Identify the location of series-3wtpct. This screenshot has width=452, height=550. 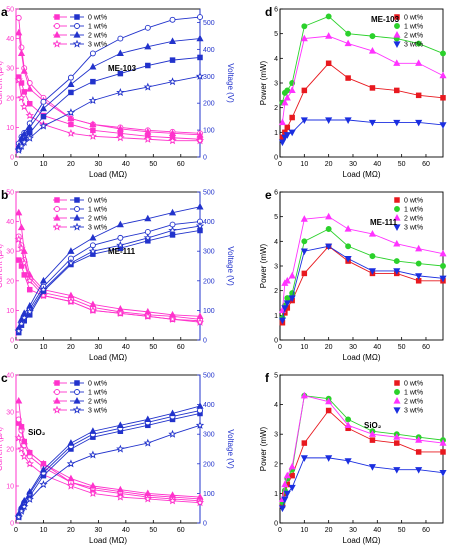
(362, 284).